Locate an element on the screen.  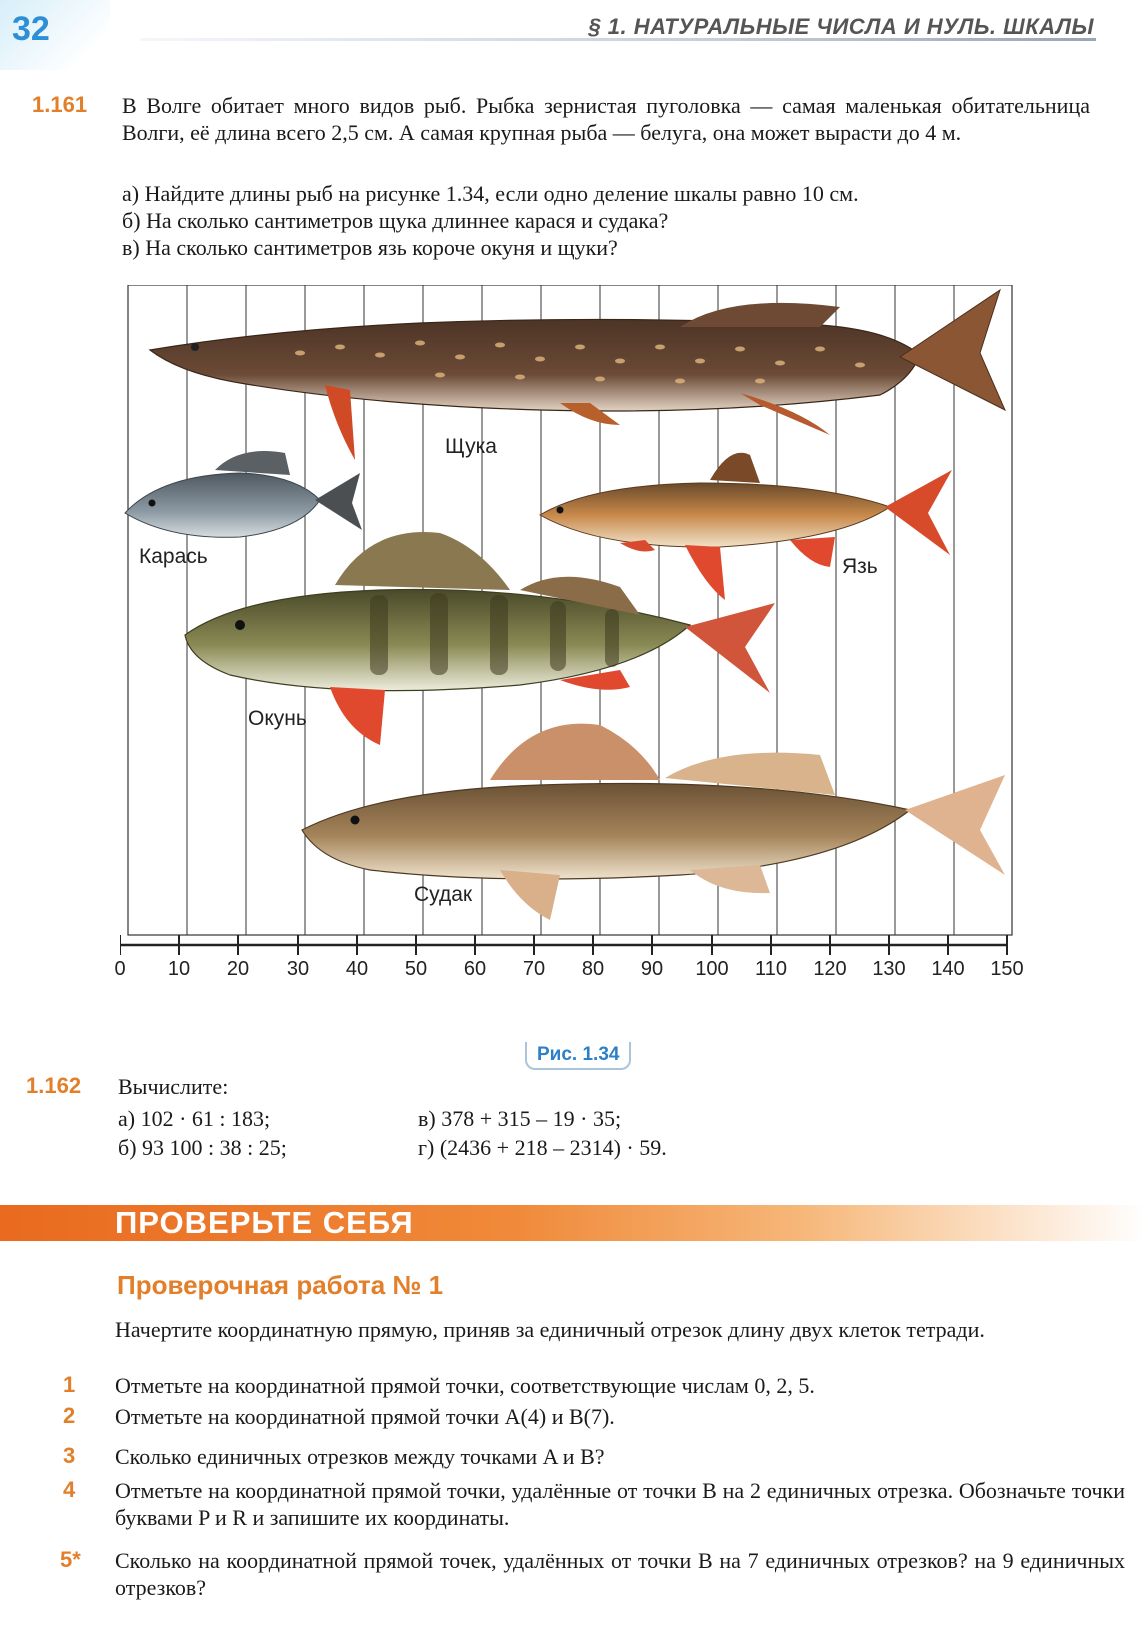
crucian-illustration is located at coordinates (243, 494).